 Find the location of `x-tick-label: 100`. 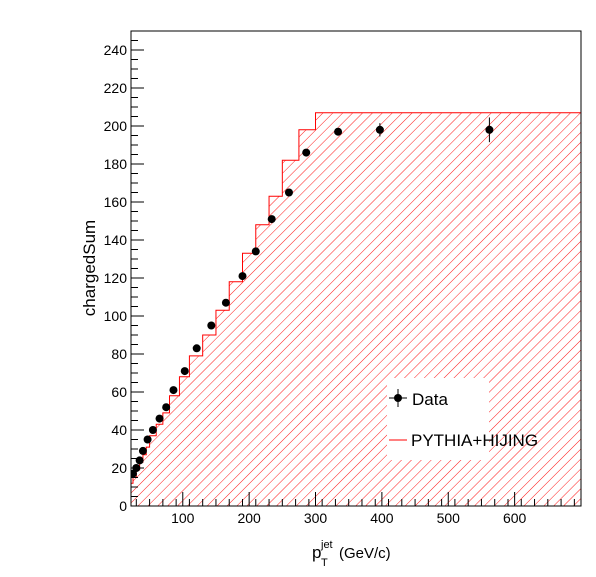

x-tick-label: 100 is located at coordinates (183, 518).